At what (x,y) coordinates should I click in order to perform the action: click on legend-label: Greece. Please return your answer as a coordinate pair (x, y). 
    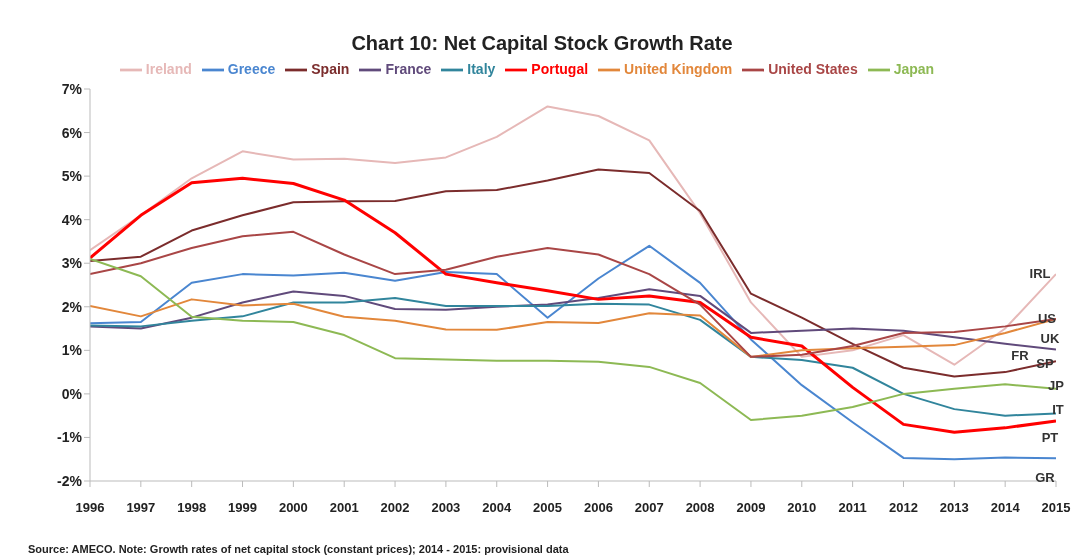
    Looking at the image, I should click on (251, 68).